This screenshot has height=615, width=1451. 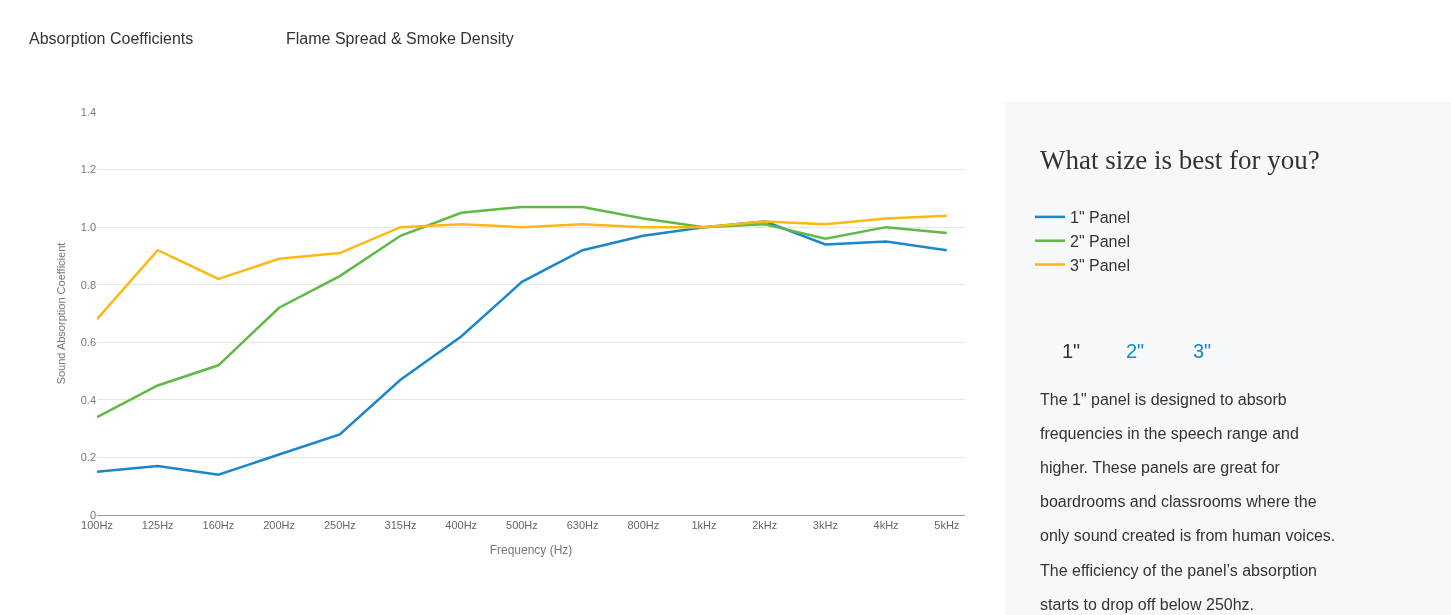 I want to click on legend-label: 2" Panel, so click(x=1100, y=241).